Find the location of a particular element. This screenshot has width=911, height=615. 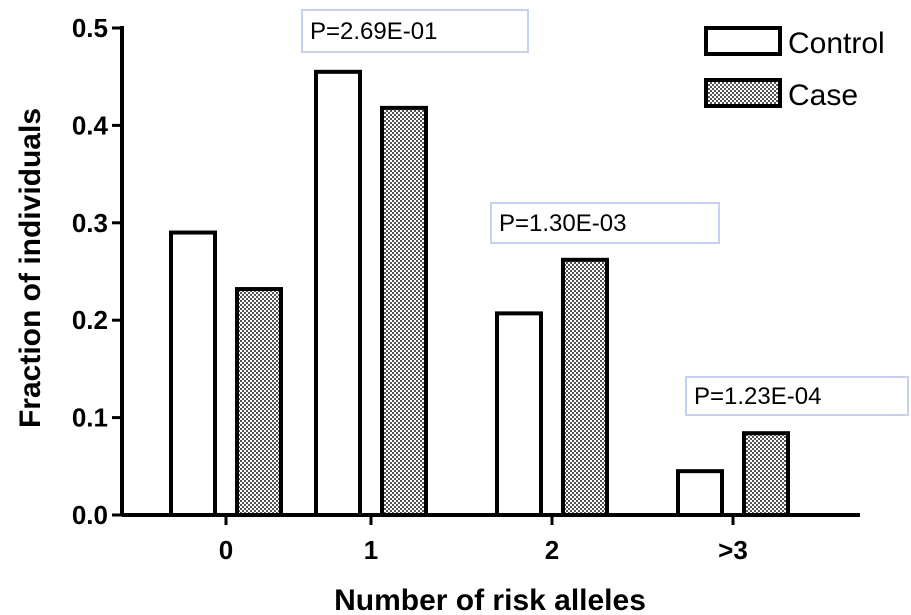

p-value-label: P=1.30E-03 is located at coordinates (562, 223).